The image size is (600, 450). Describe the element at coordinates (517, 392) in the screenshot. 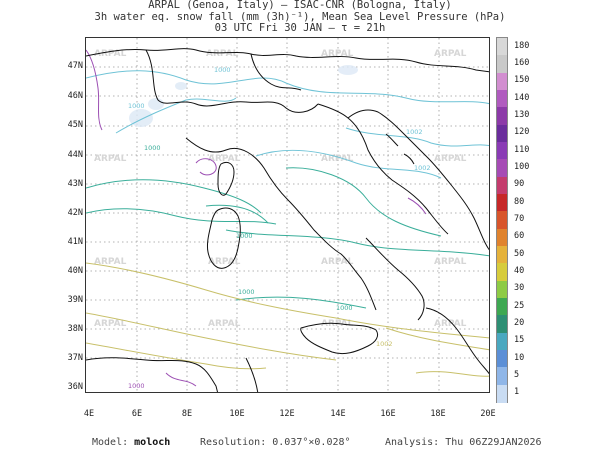

I see `colorbar-label: 1` at that location.